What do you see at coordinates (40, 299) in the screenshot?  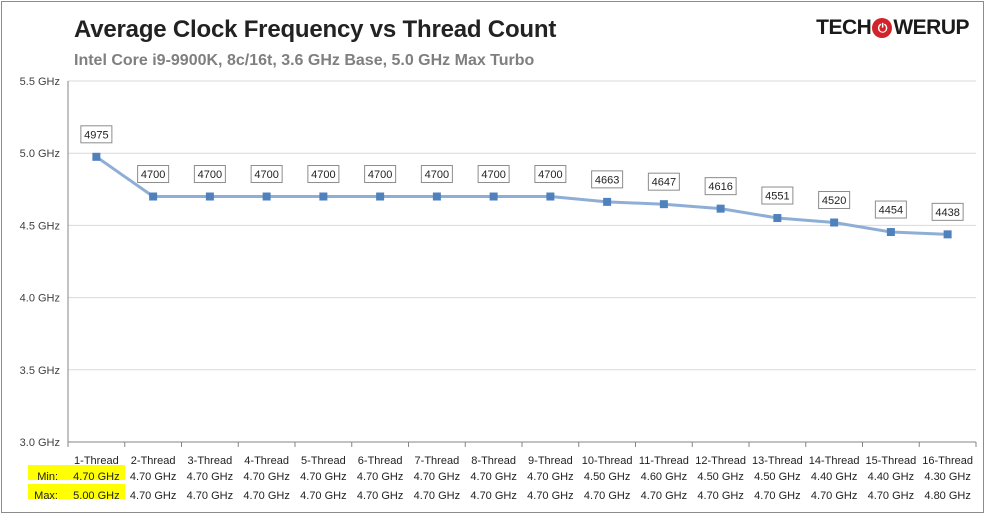 I see `y-tick-label: 4.0 GHz` at bounding box center [40, 299].